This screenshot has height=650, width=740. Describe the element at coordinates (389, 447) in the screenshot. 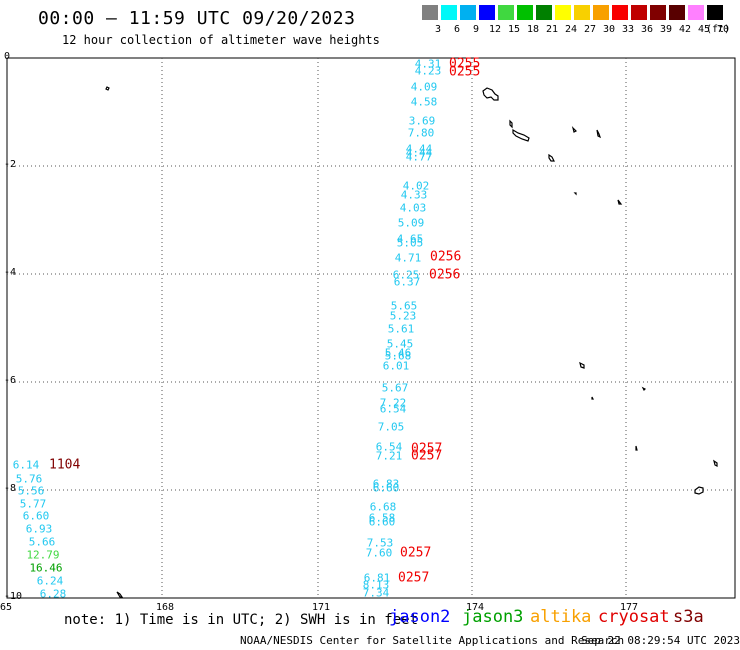

I see `wave-height-value: 6.54` at that location.